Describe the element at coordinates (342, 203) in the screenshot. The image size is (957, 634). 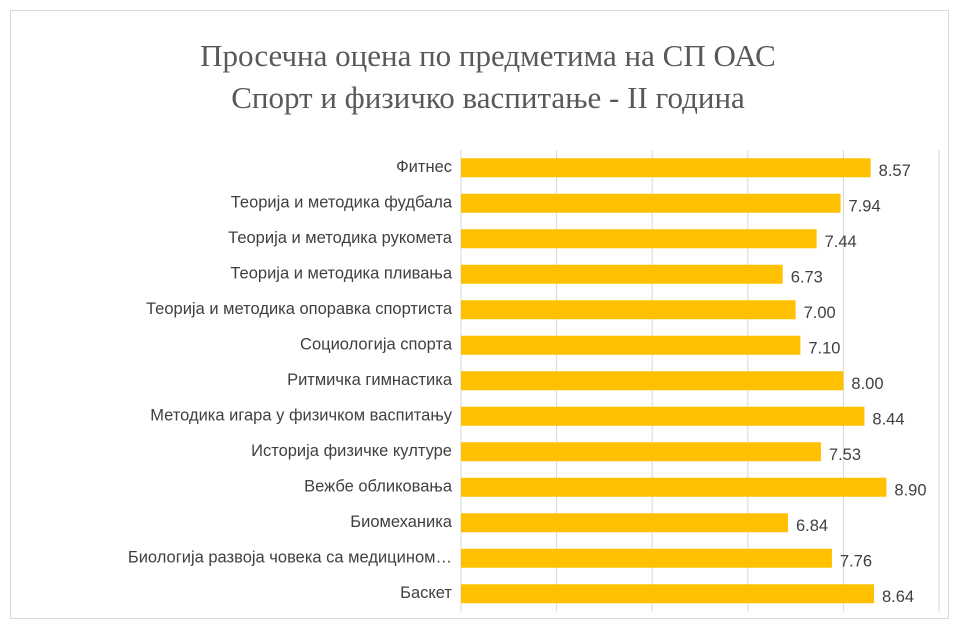
I see `y-tick-label: Теорија и методика фудбала` at that location.